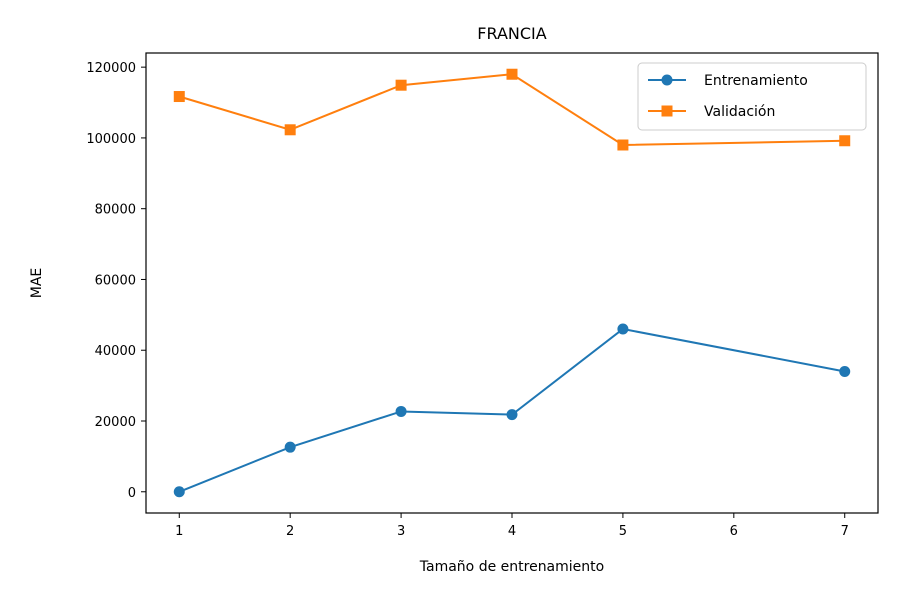  I want to click on x-axis: 1 2 3 4 5 6 7, so click(512, 526).